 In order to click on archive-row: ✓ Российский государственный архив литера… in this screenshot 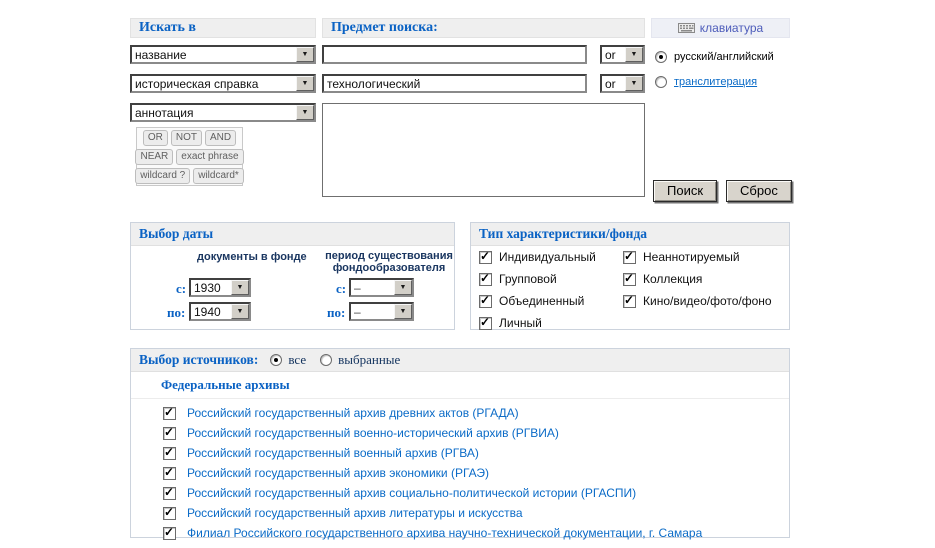, I will do `click(460, 512)`.